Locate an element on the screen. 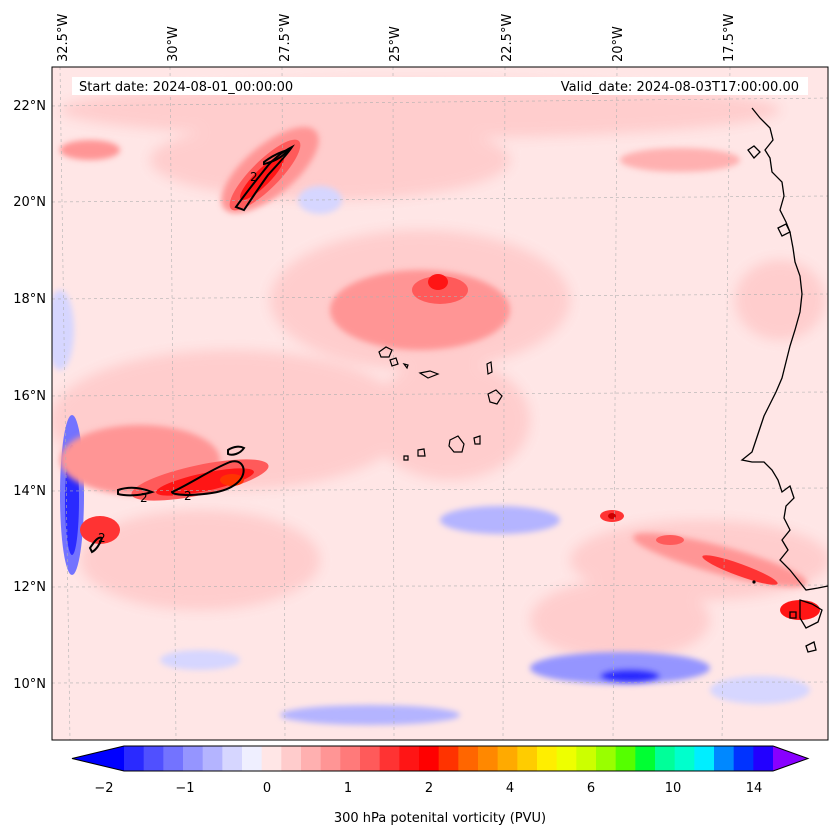 This screenshot has height=836, width=837. dot-marker is located at coordinates (754, 582).